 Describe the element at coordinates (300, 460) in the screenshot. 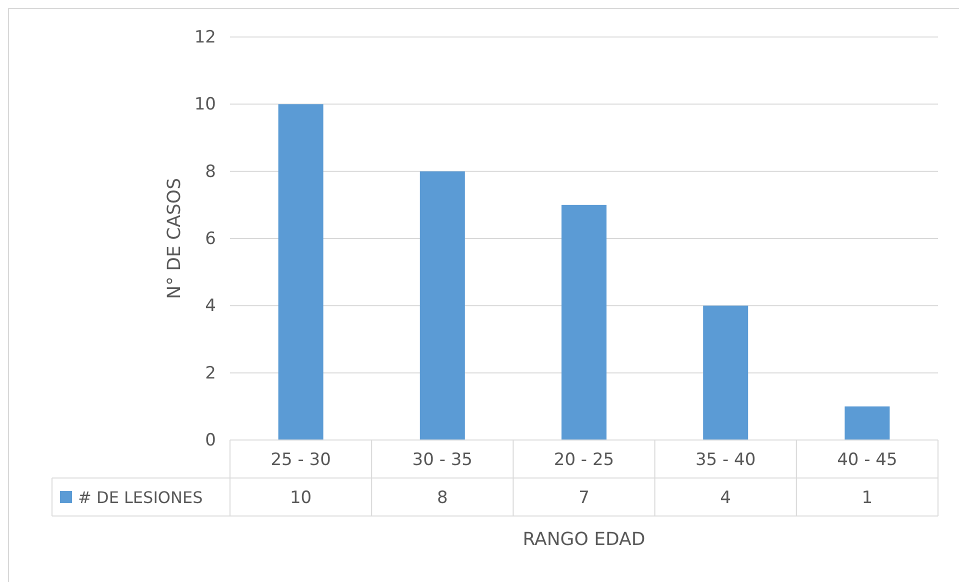

I see `x-tick-label: 25 - 30` at that location.